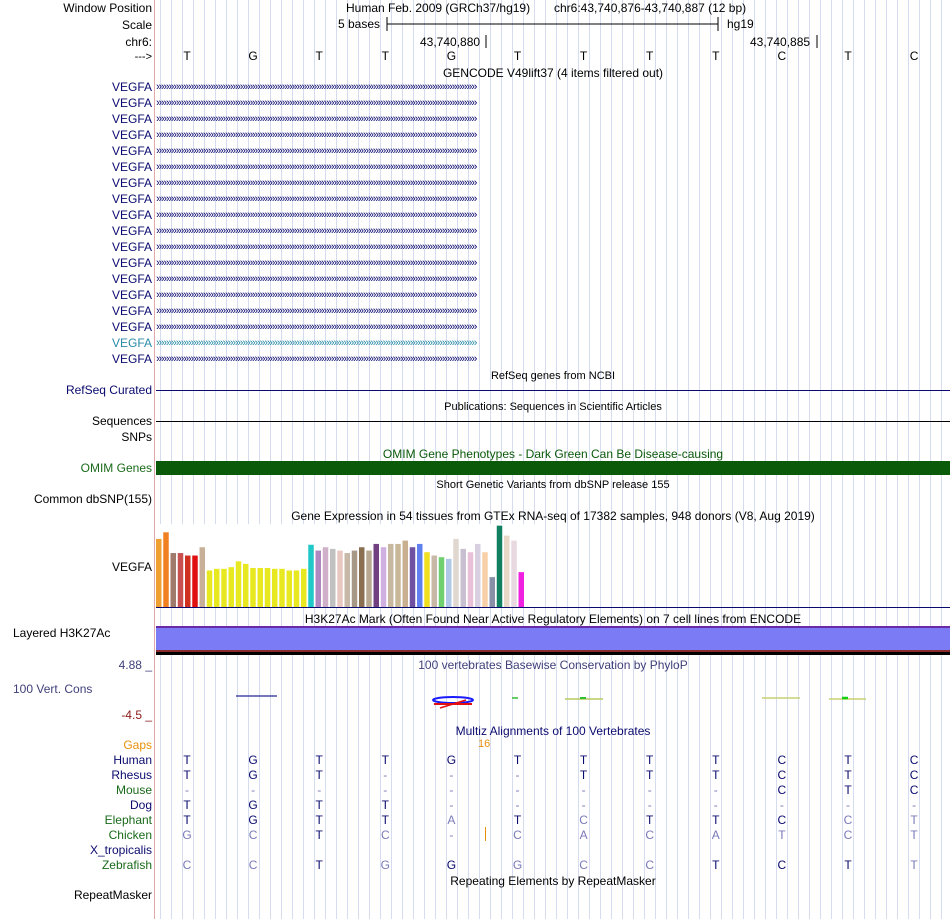  I want to click on h3k27ac-signal, so click(553, 639).